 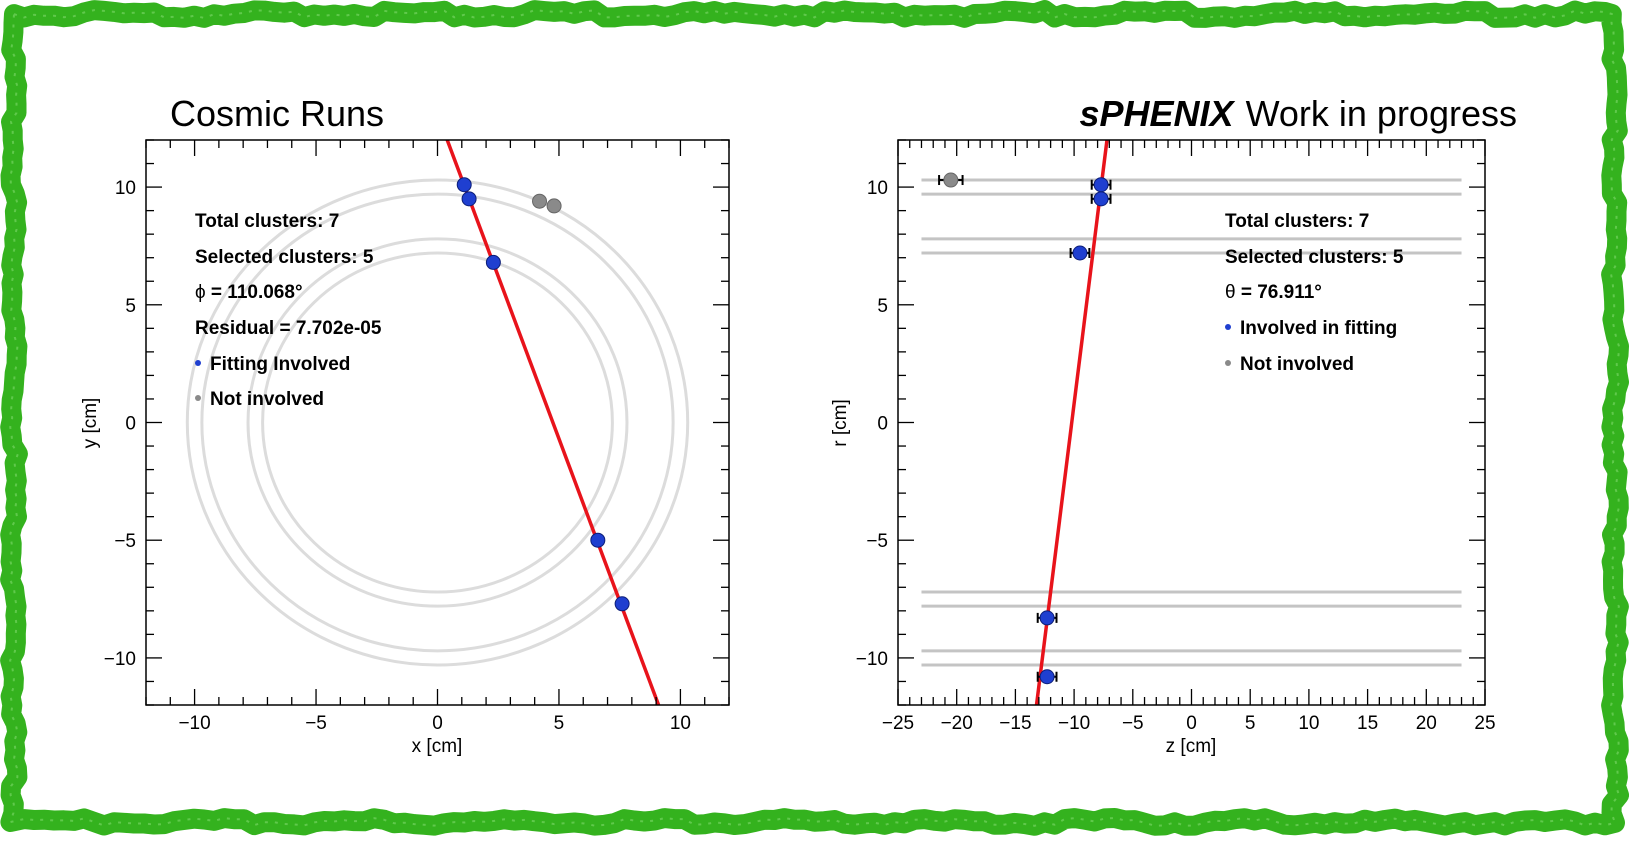 What do you see at coordinates (200, 292) in the screenshot?
I see `xy-info-phi-symbol: ϕ` at bounding box center [200, 292].